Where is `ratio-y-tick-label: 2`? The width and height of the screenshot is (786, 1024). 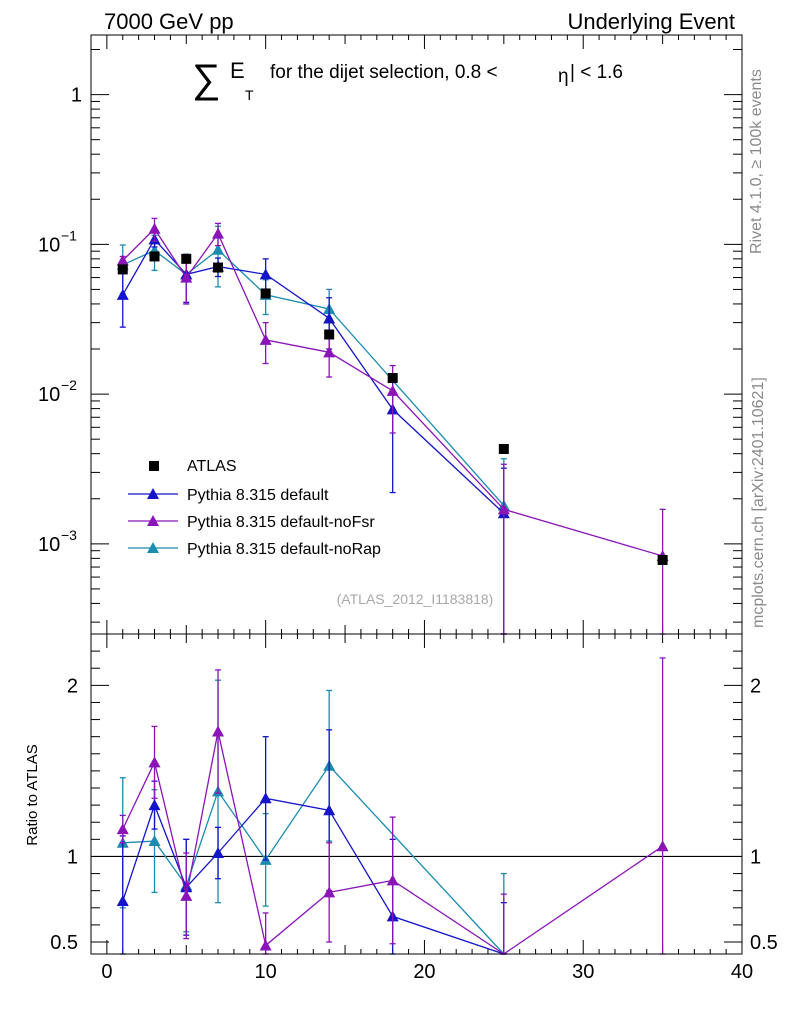
ratio-y-tick-label: 2 is located at coordinates (72, 686).